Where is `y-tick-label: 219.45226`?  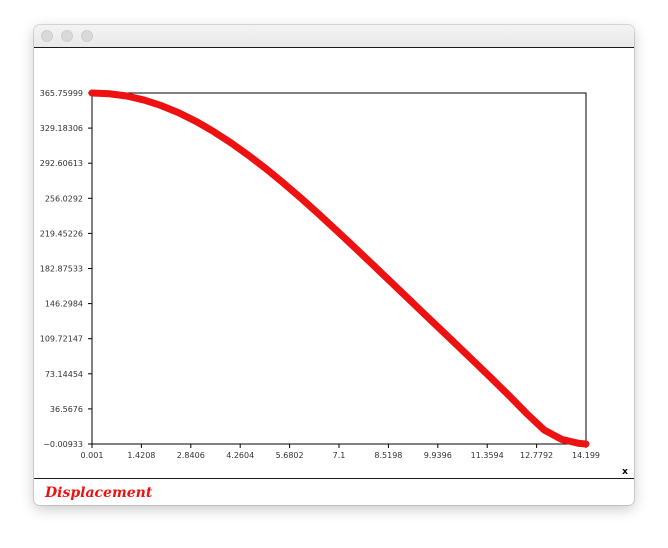 y-tick-label: 219.45226 is located at coordinates (61, 233).